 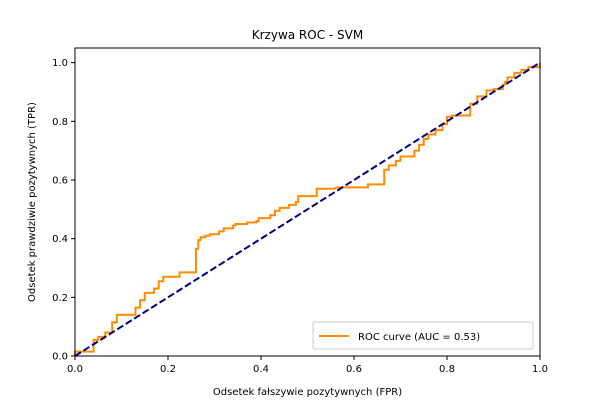 I want to click on y-tick-label: 0.4, so click(x=60, y=239).